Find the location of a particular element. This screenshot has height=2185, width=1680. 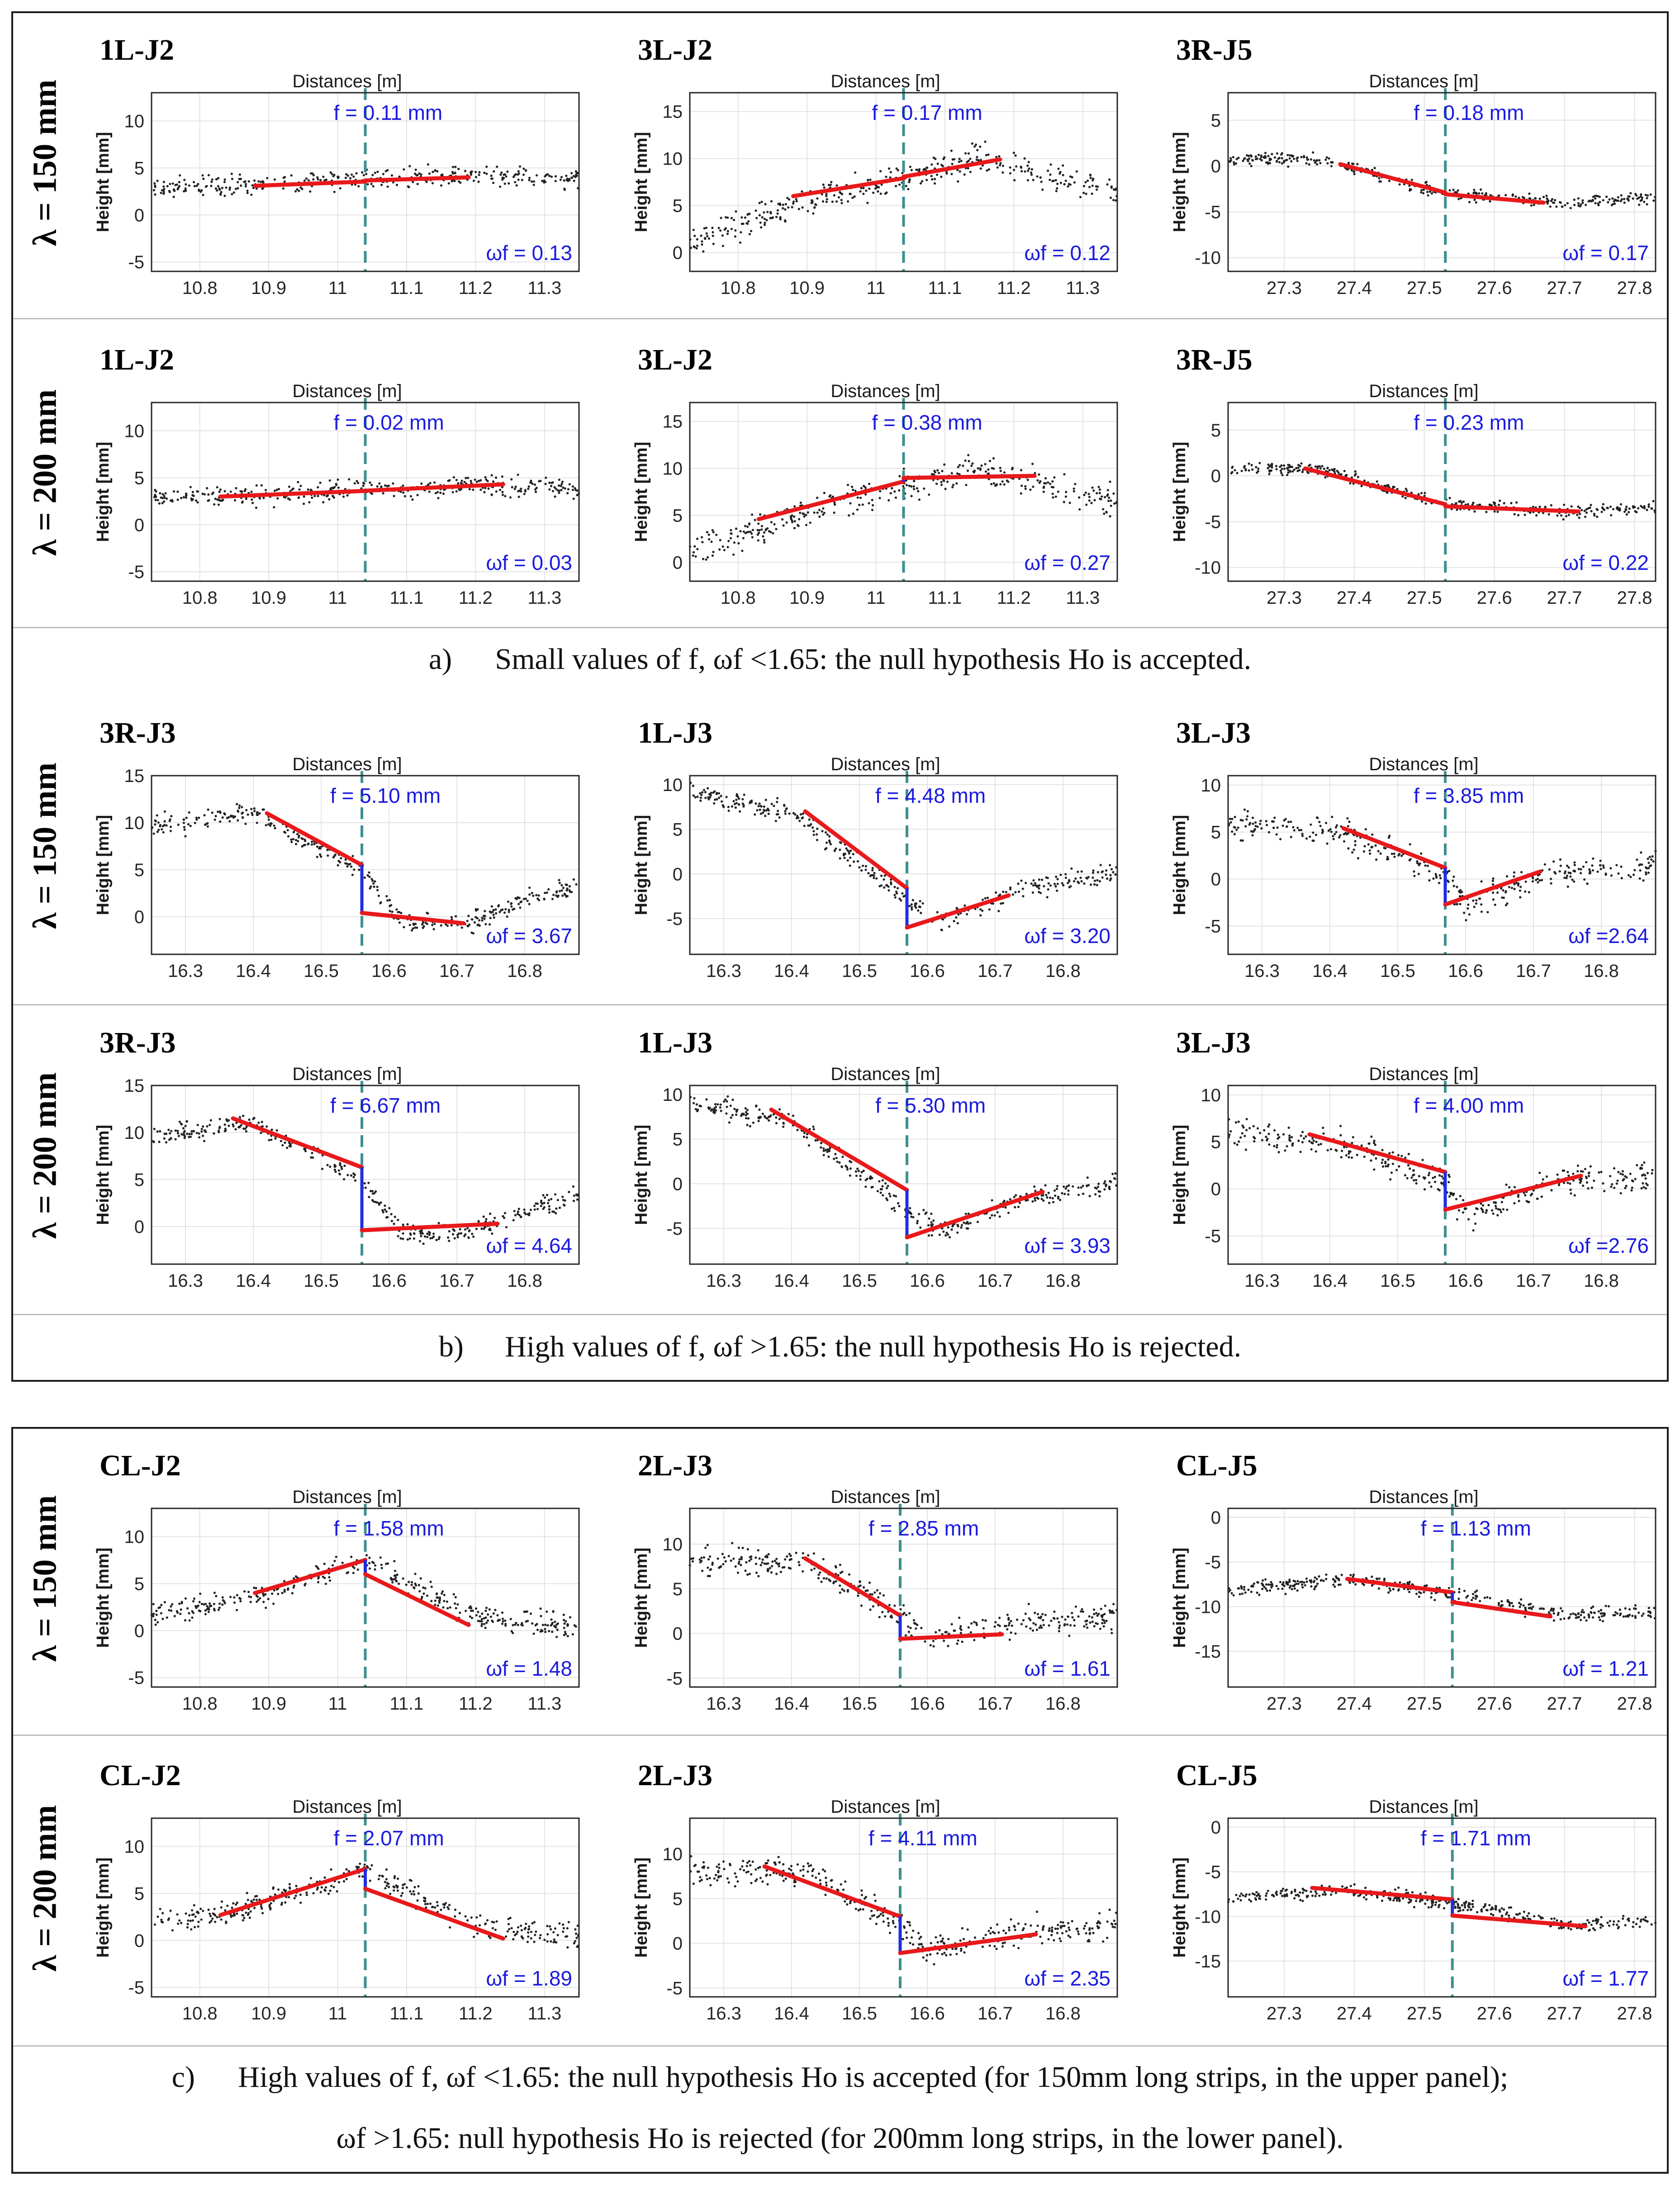

y-tick-label: 5 is located at coordinates (678, 516).